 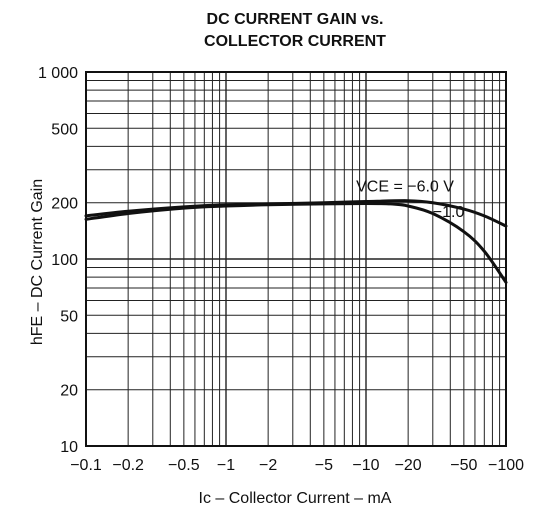 What do you see at coordinates (128, 465) in the screenshot?
I see `x-tick-label: −0.2` at bounding box center [128, 465].